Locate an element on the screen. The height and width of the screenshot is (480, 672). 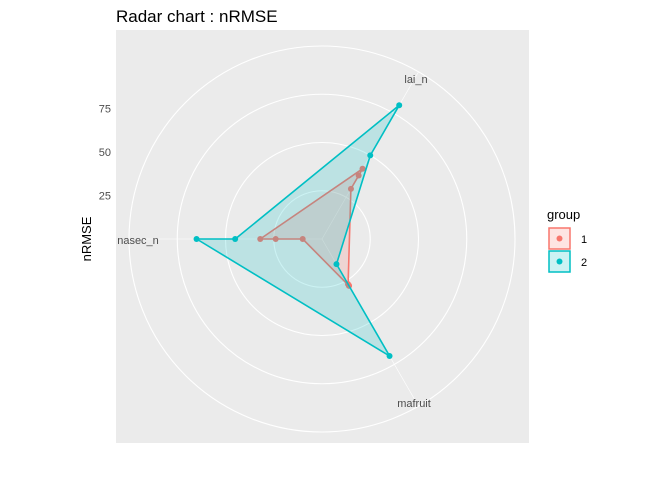
legend-item-1: 1 is located at coordinates (567, 238).